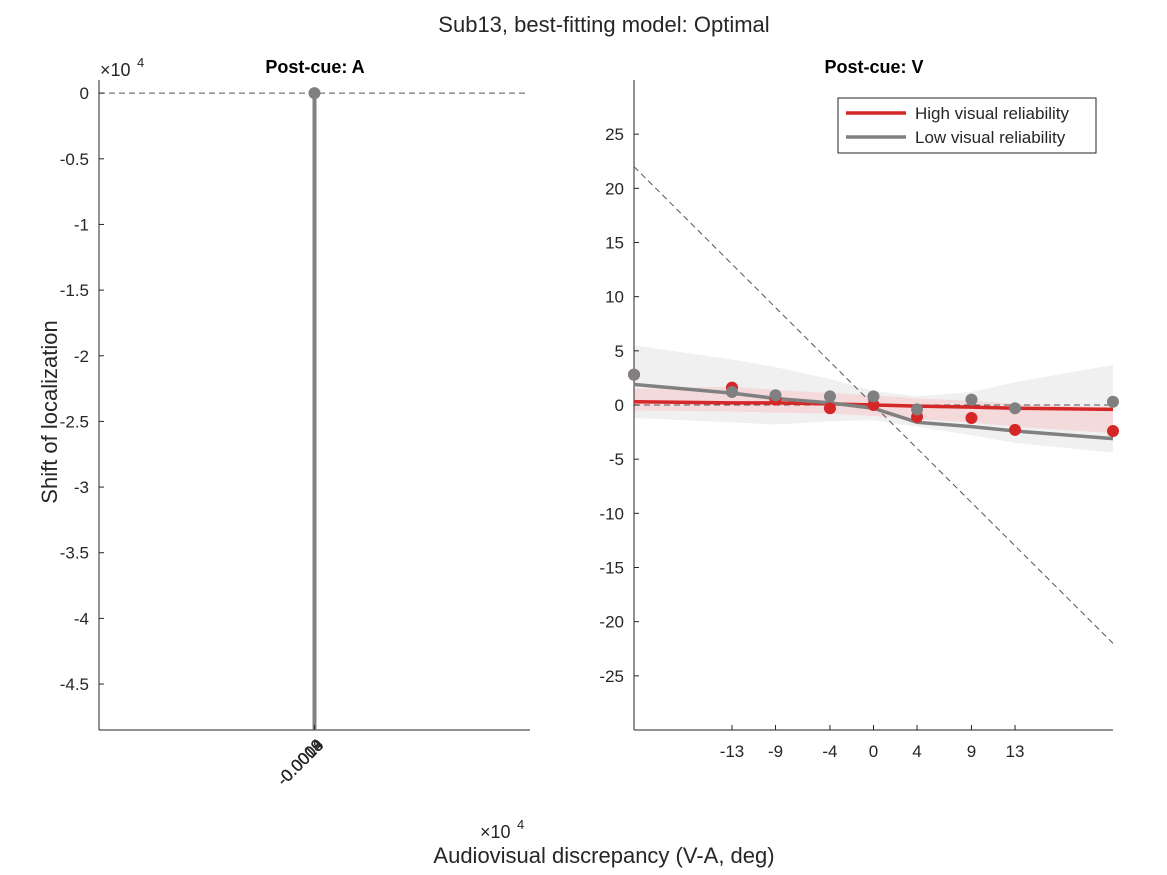  What do you see at coordinates (614, 243) in the screenshot?
I see `panel-v-y-tick-label: 15` at bounding box center [614, 243].